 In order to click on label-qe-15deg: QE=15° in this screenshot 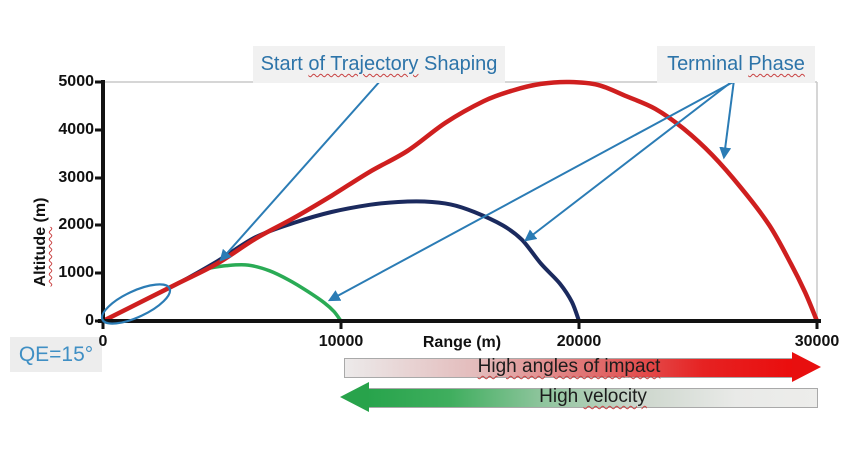, I will do `click(56, 354)`.